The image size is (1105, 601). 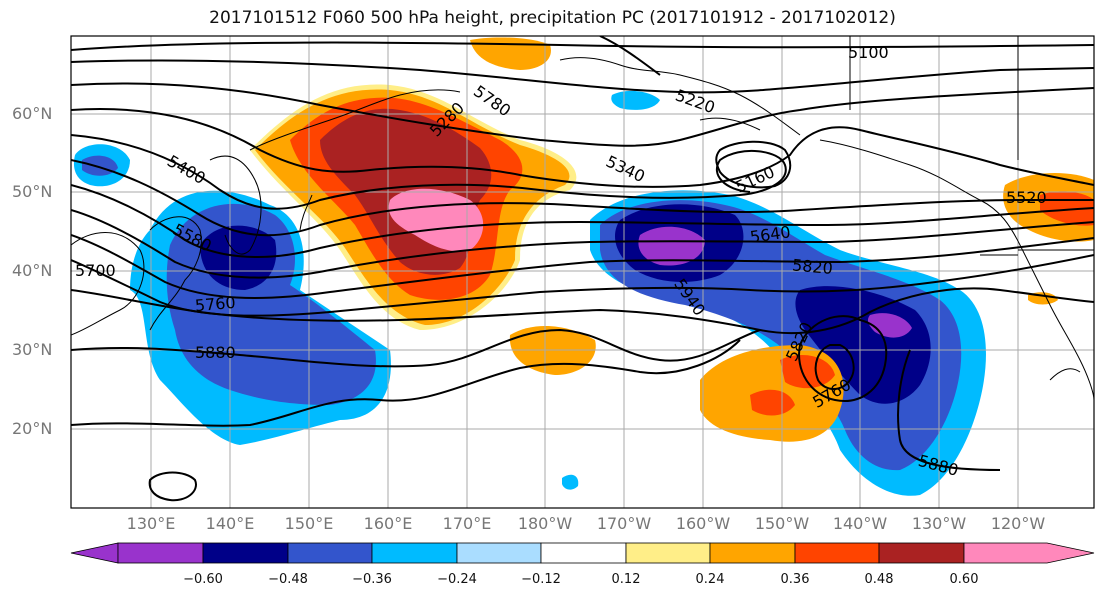 What do you see at coordinates (32, 191) in the screenshot?
I see `lat-label: 50°N` at bounding box center [32, 191].